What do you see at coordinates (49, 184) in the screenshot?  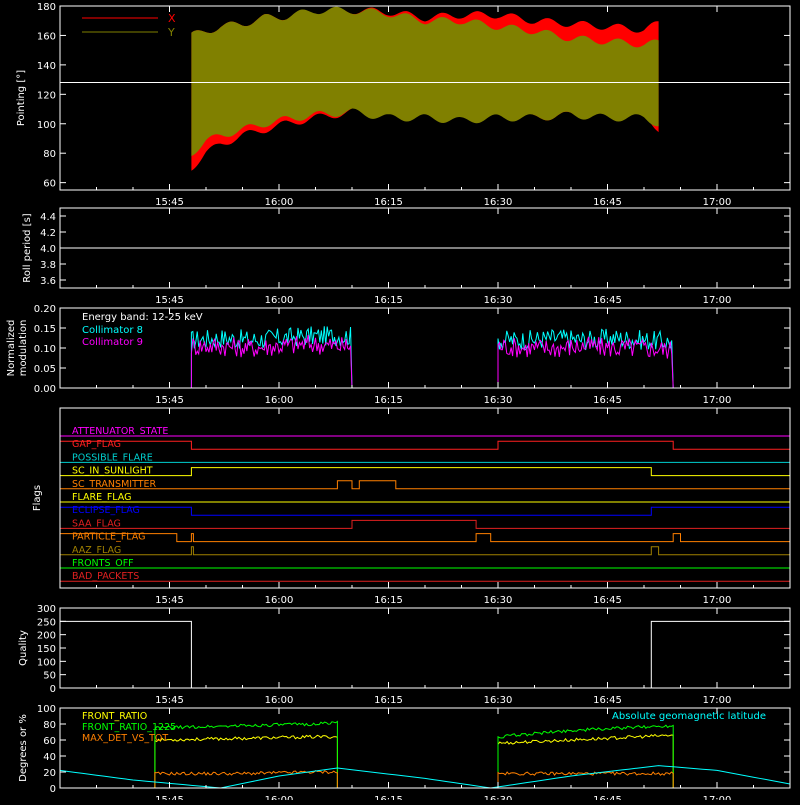 I see `panel-0-ytick-label: 60` at bounding box center [49, 184].